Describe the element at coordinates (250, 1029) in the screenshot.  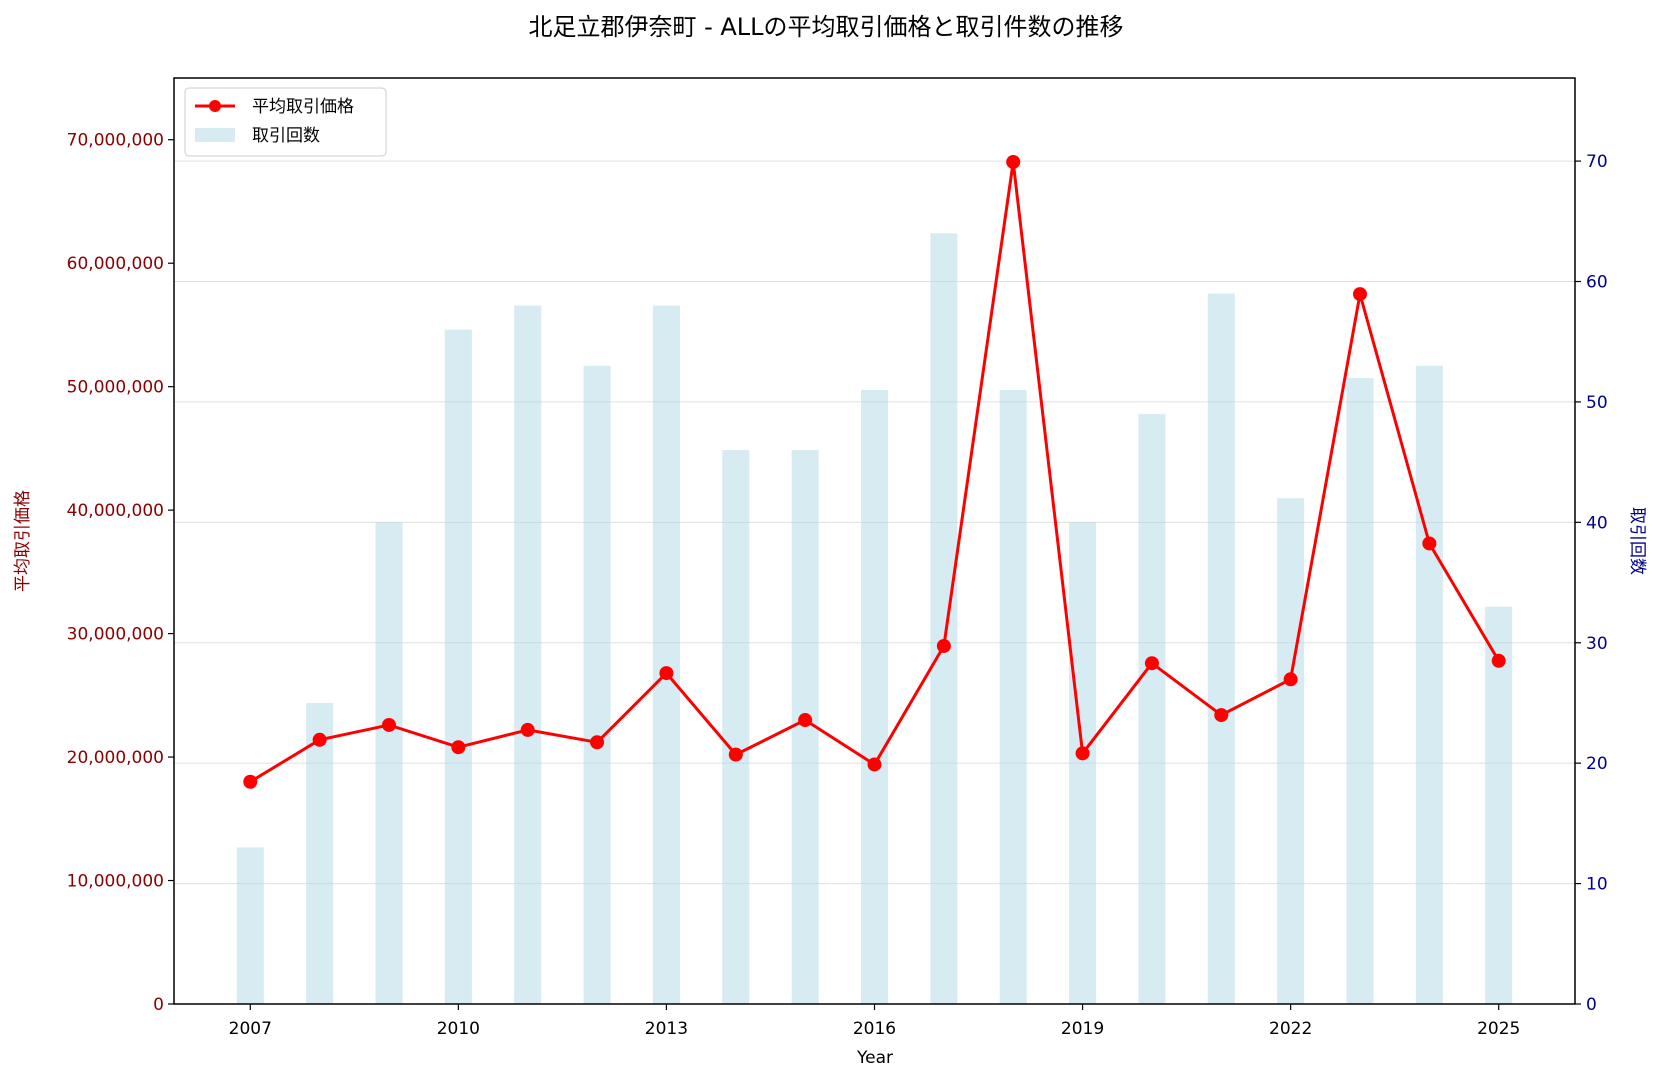
I see `x-tick-label: 2007` at that location.